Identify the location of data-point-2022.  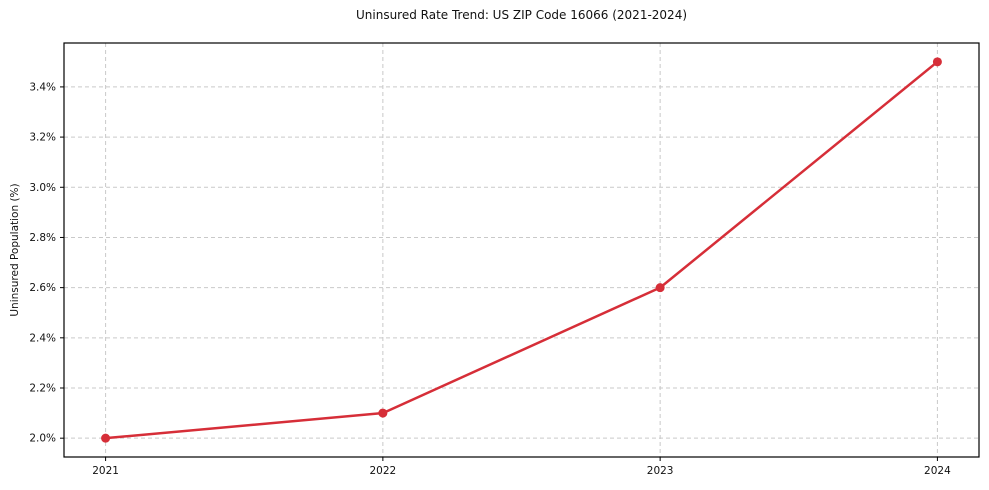
(383, 413).